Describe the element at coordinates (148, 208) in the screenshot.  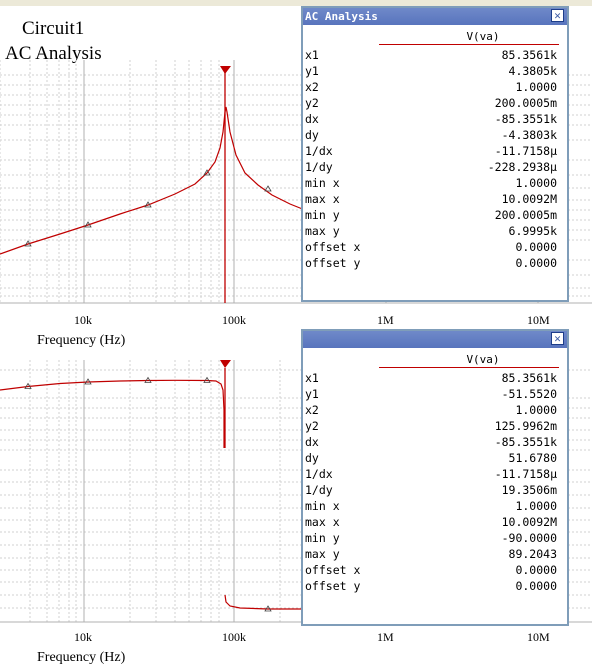
I see `magnitude-markers` at that location.